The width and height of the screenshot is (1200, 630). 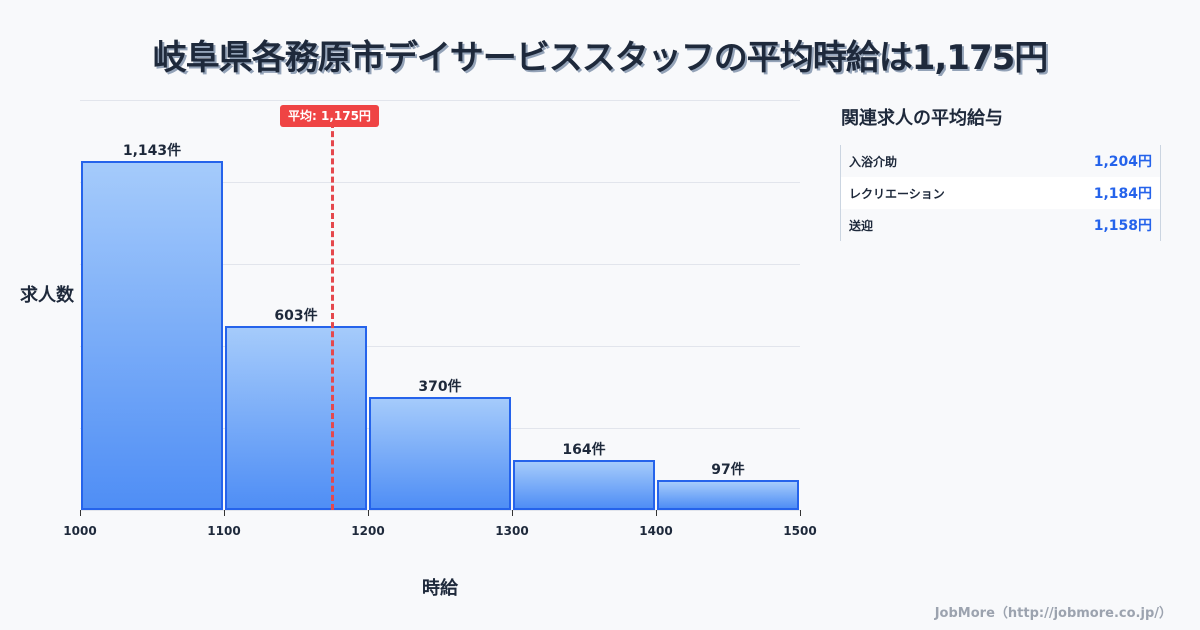 I want to click on bar-value-label: 603件, so click(x=296, y=316).